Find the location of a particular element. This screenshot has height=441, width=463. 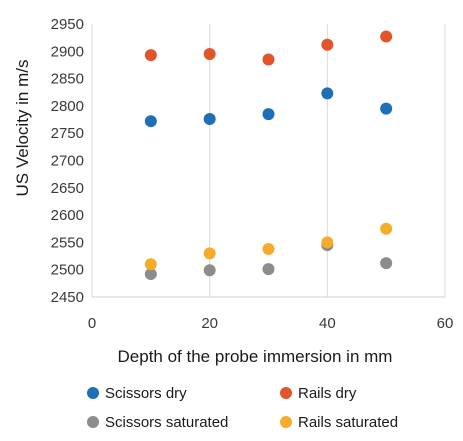

legend-label: Scissors saturated is located at coordinates (166, 422).